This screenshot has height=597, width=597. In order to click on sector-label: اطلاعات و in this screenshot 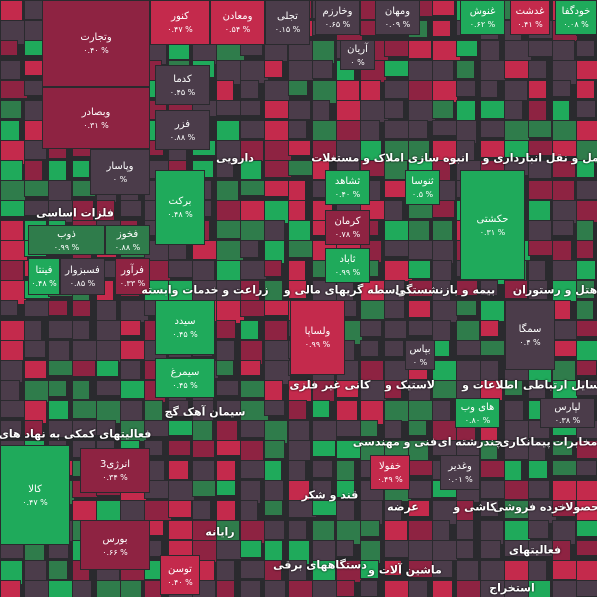, I will do `click(490, 385)`.